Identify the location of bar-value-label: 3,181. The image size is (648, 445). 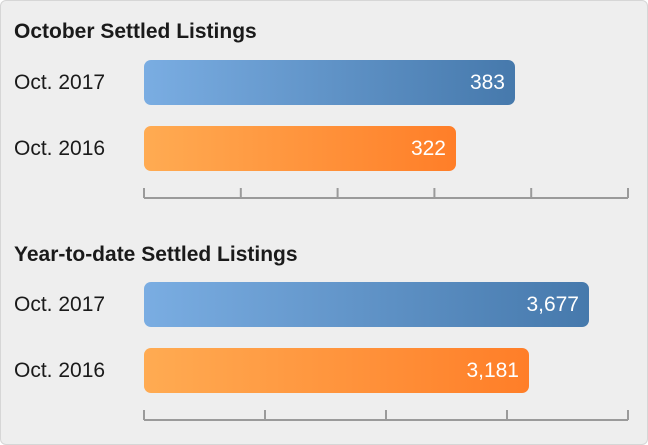
(492, 370).